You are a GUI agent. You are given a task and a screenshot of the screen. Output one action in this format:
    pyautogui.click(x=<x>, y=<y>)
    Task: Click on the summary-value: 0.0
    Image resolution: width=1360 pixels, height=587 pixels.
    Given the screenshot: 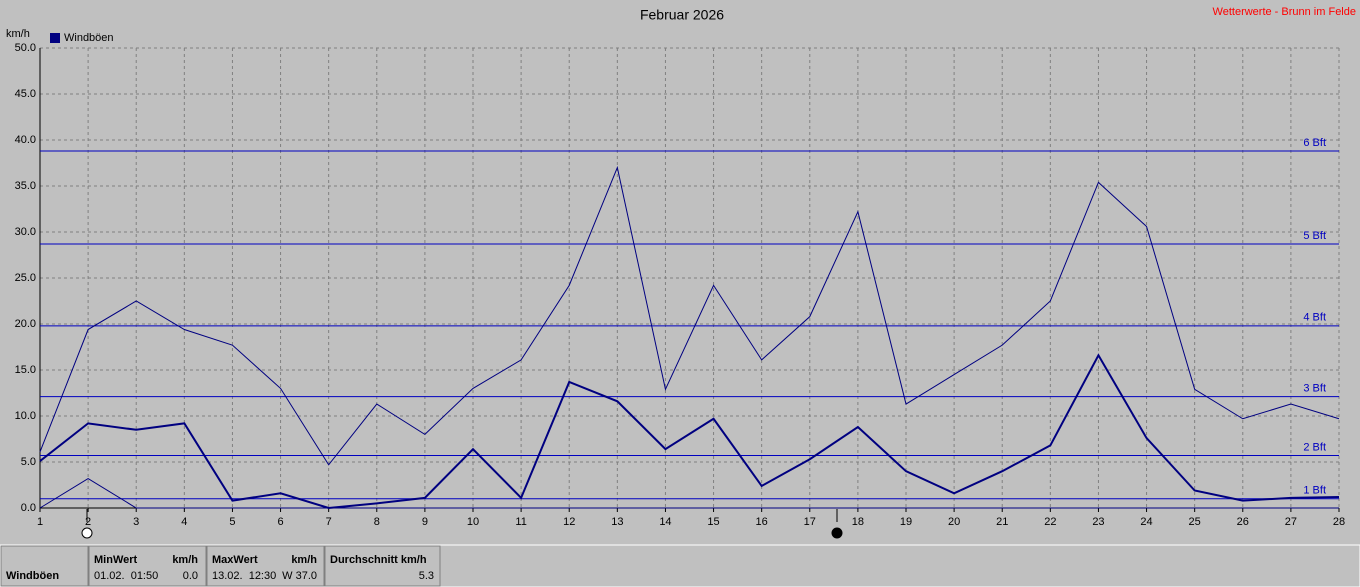 What is the action you would take?
    pyautogui.click(x=190, y=576)
    